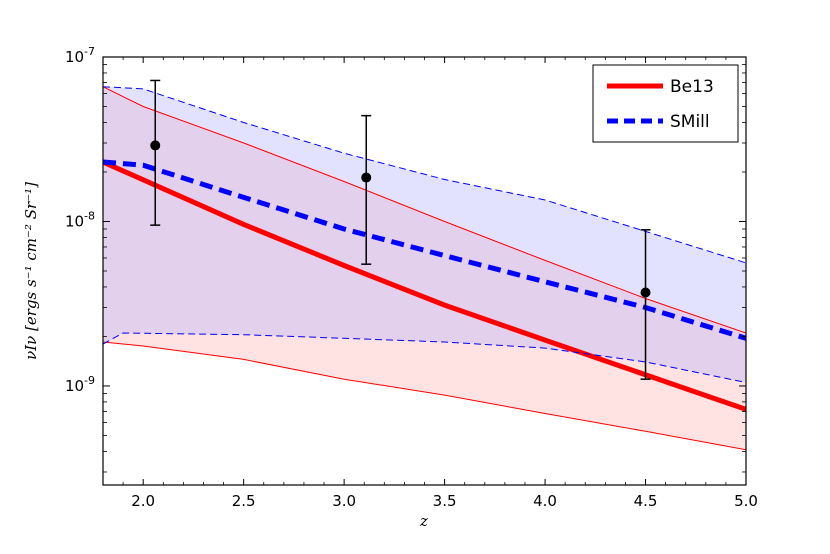 The image size is (830, 554). What do you see at coordinates (445, 501) in the screenshot?
I see `x-tick-label: 3.5` at bounding box center [445, 501].